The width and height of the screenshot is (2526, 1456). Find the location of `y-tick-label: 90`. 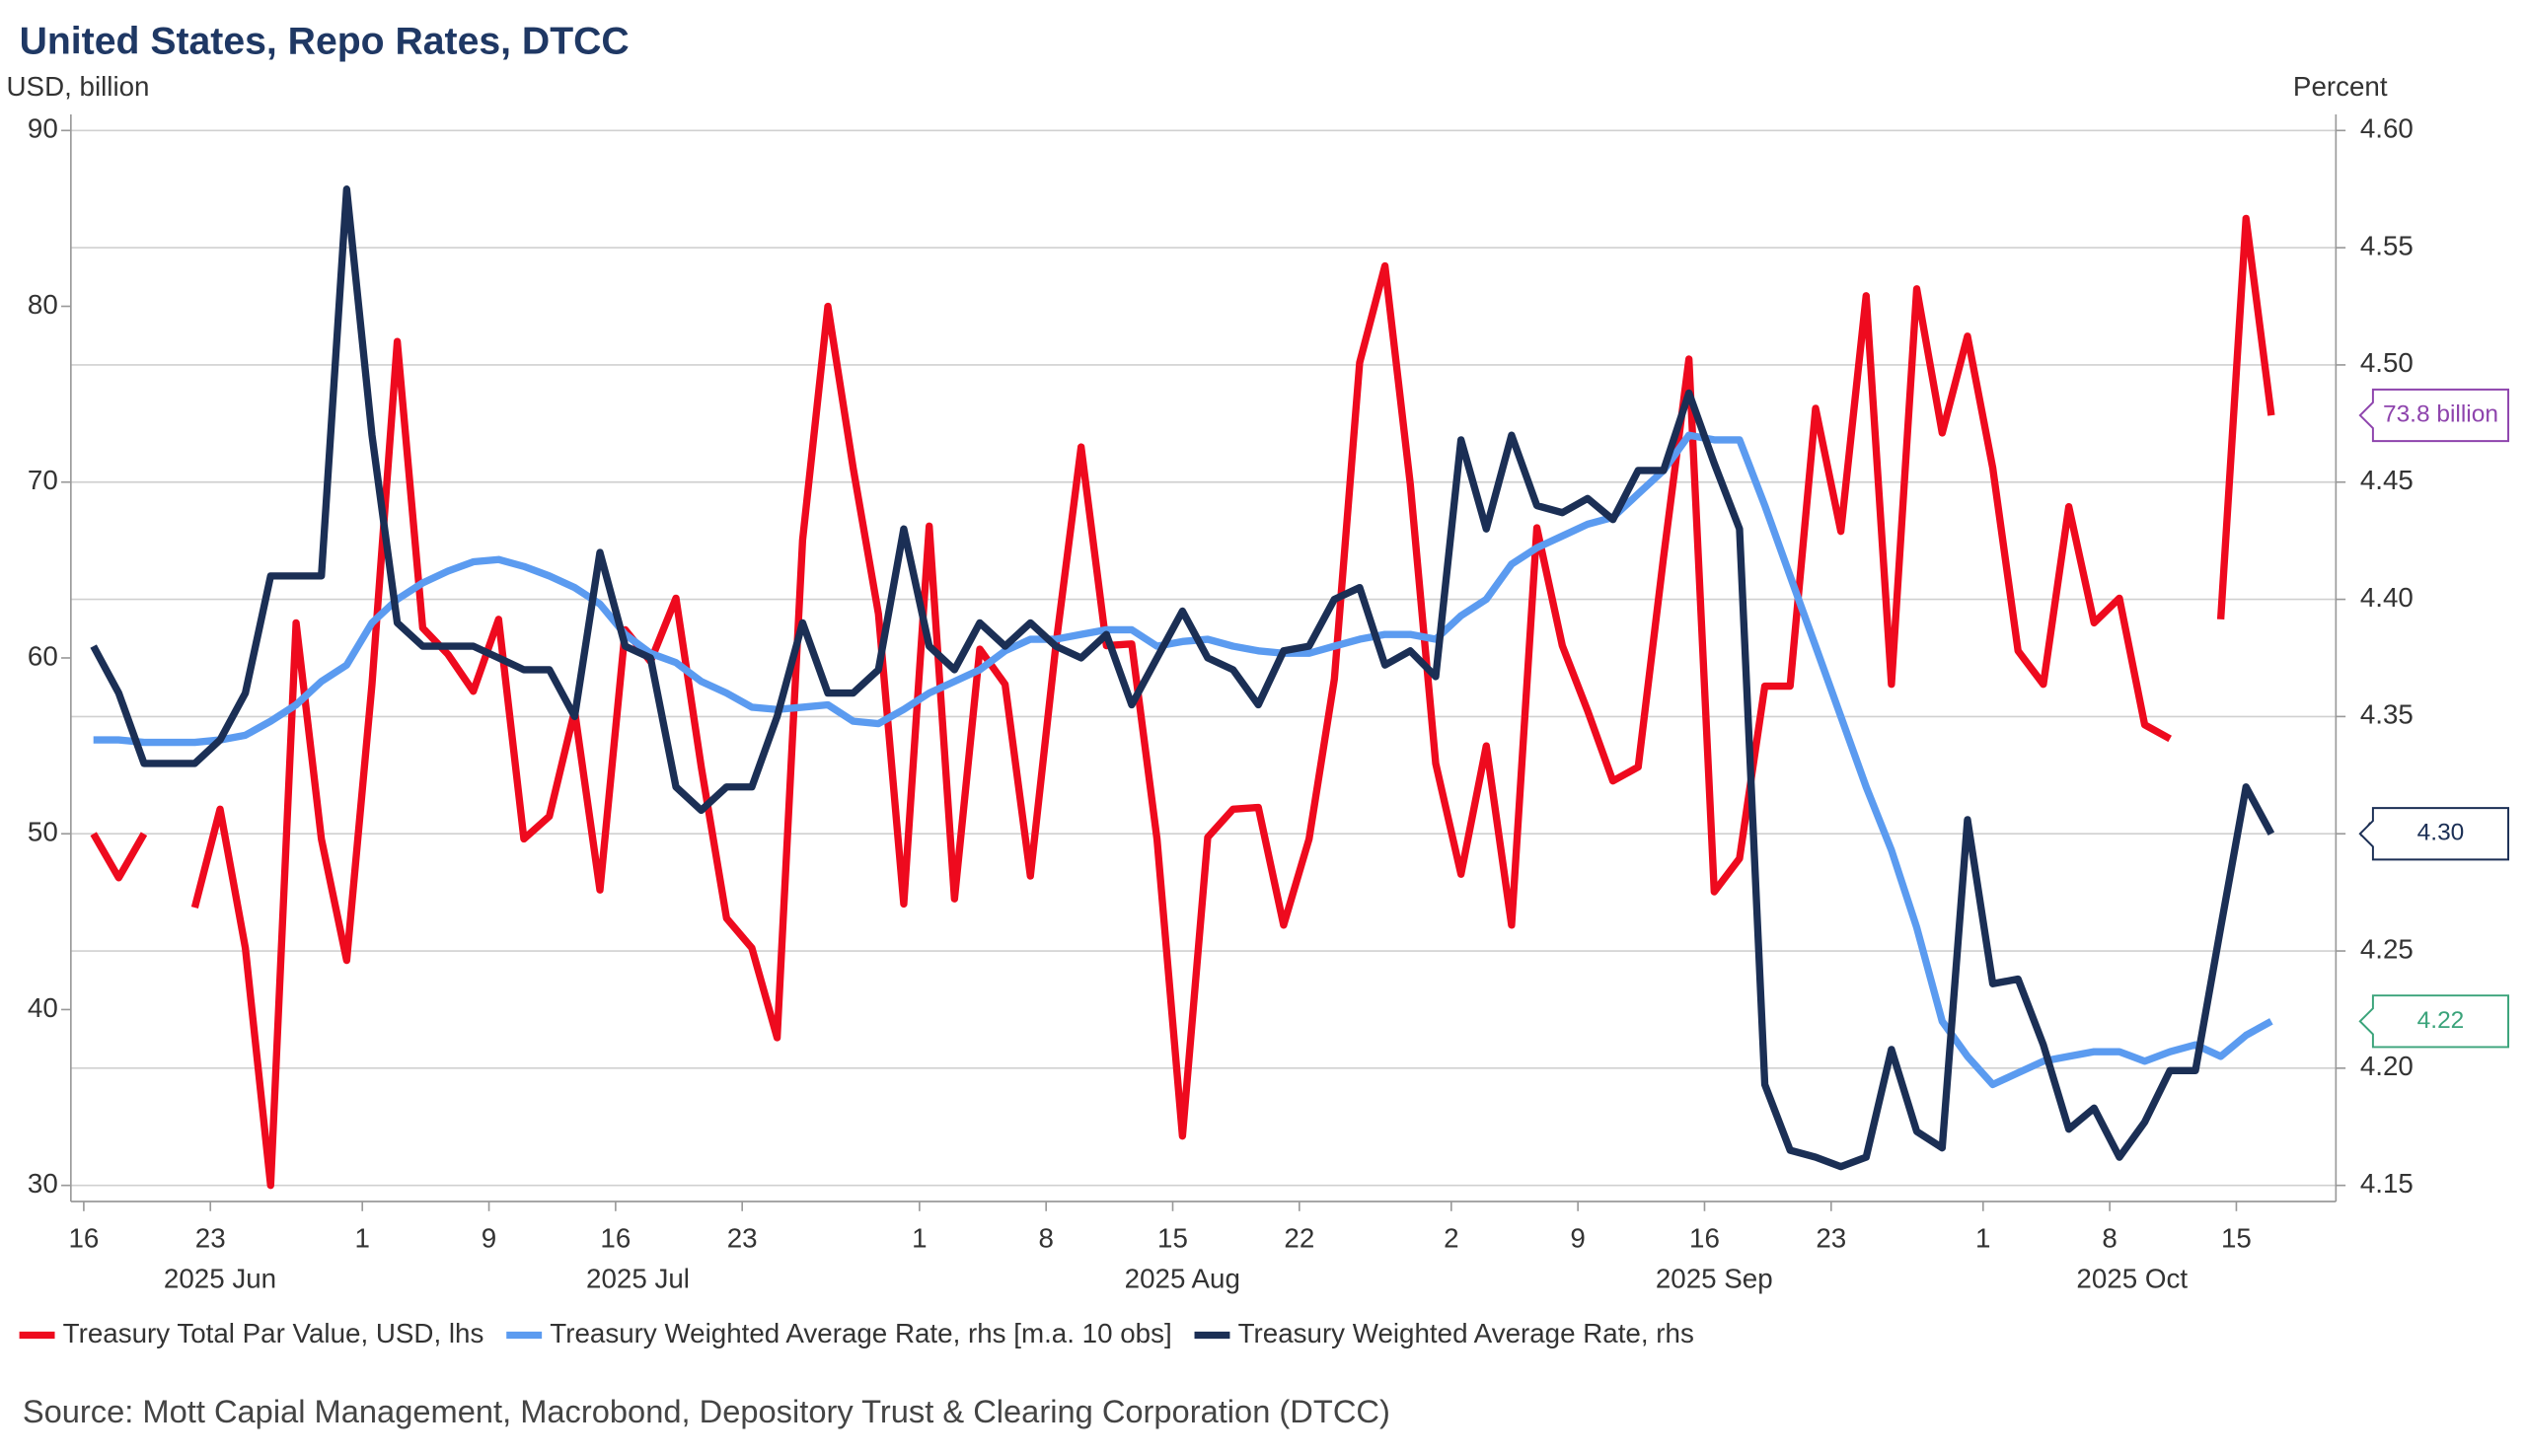

y-tick-label: 90 is located at coordinates (43, 128).